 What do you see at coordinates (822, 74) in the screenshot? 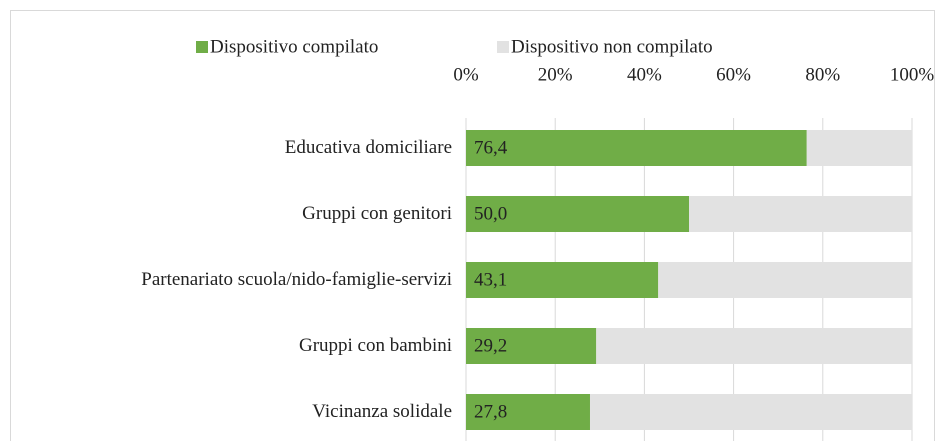
I see `x-tick-label: 80%` at bounding box center [822, 74].